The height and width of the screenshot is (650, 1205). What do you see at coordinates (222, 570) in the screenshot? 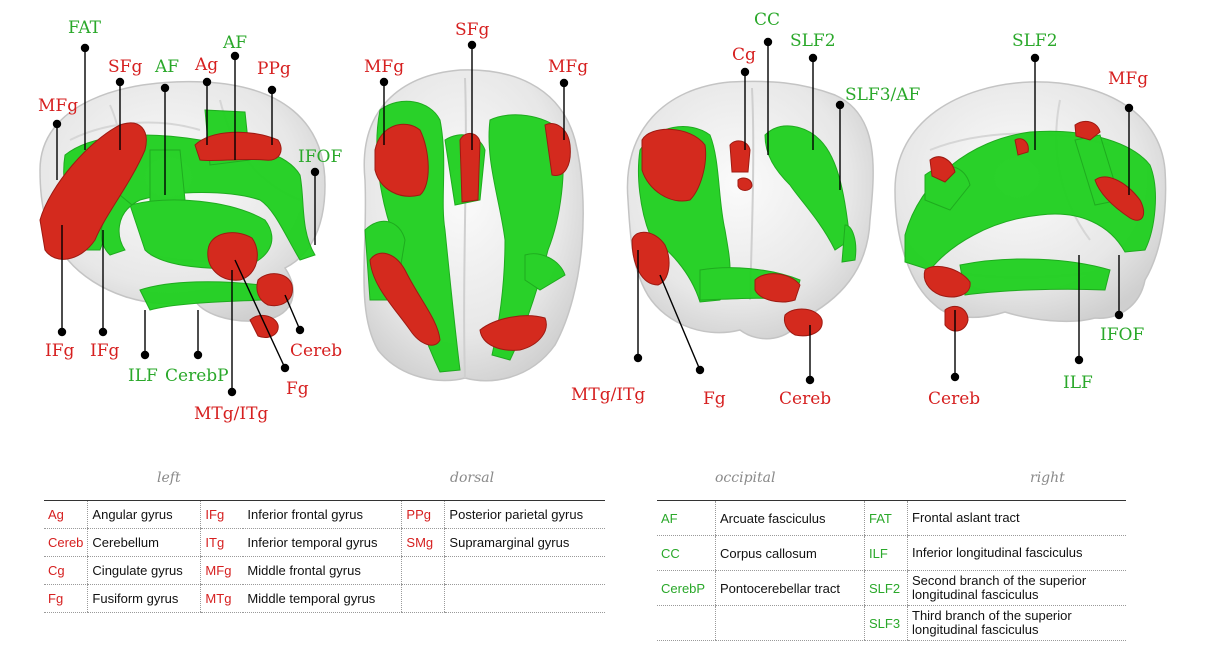
I see `legend-abbr: MFg` at bounding box center [222, 570].